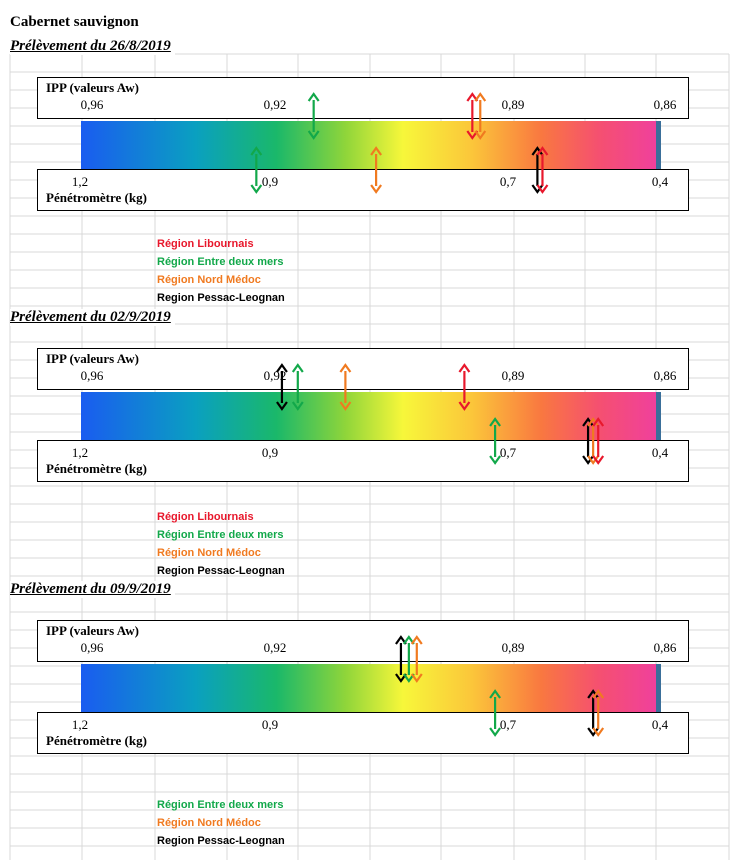  What do you see at coordinates (74, 22) in the screenshot?
I see `page-title: Cabernet sauvignon` at bounding box center [74, 22].